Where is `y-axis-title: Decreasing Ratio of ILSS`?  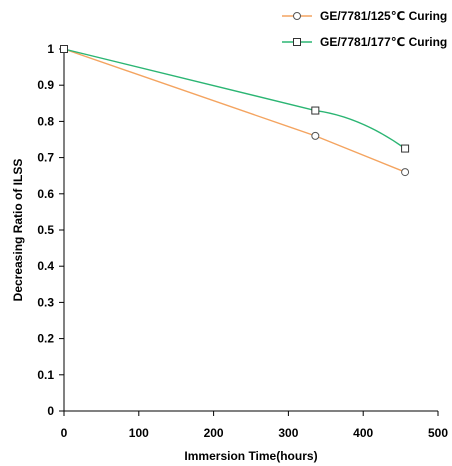 y-axis-title: Decreasing Ratio of ILSS is located at coordinates (18, 230).